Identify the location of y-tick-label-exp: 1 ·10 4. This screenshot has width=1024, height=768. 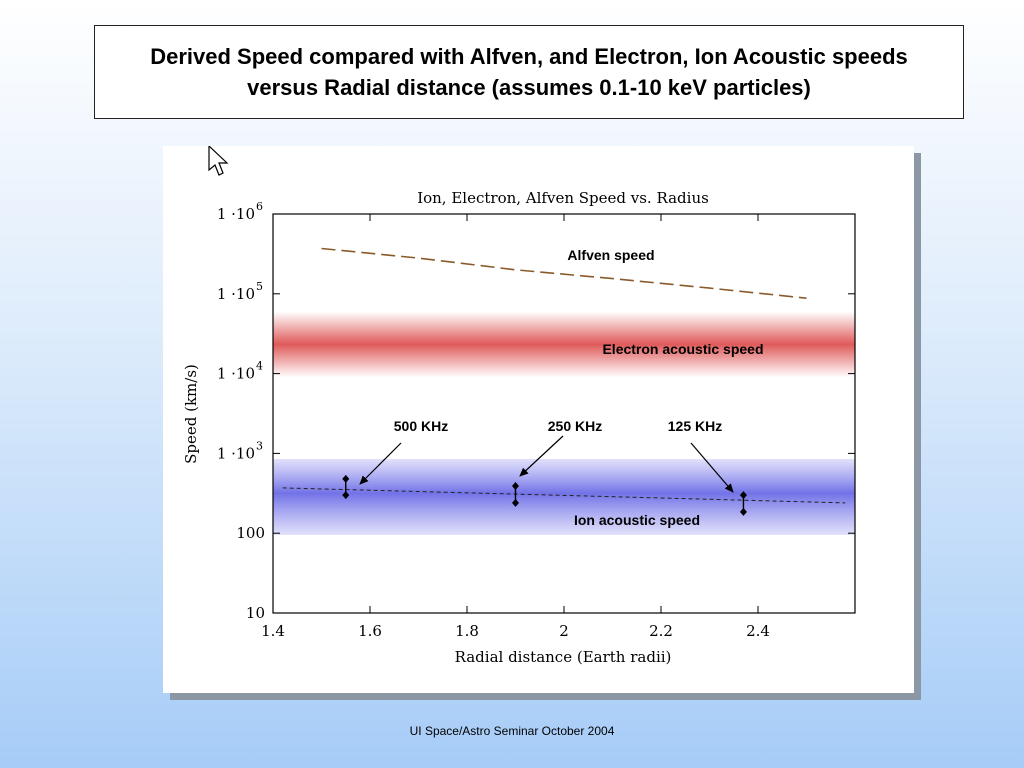
(240, 371).